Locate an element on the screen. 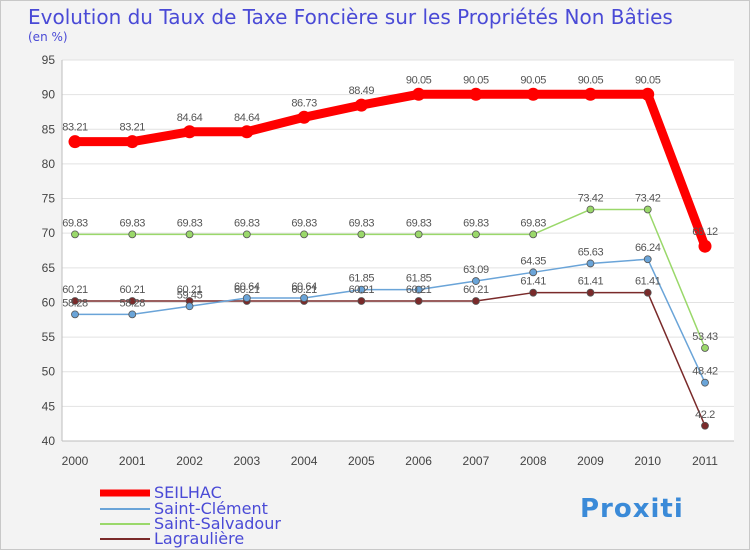 This screenshot has width=750, height=550. point-lagrauli-re-2009 is located at coordinates (590, 292).